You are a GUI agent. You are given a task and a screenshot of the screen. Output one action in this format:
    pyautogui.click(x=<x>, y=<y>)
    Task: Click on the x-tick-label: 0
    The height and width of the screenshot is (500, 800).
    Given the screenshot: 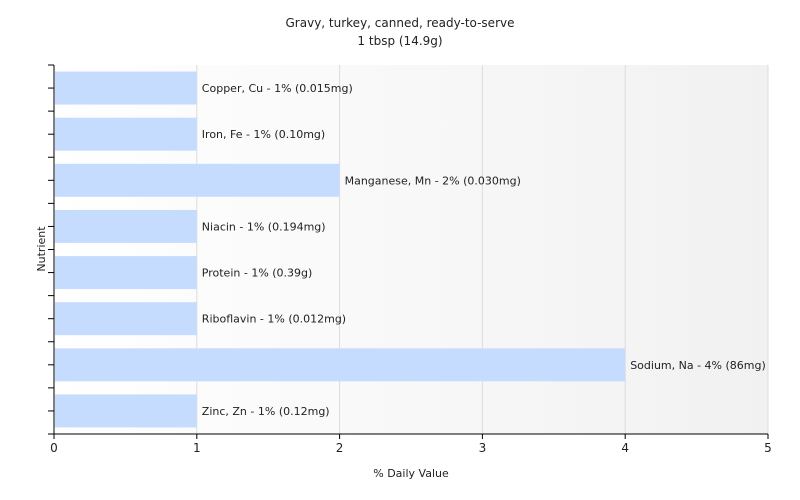 What is the action you would take?
    pyautogui.click(x=54, y=448)
    